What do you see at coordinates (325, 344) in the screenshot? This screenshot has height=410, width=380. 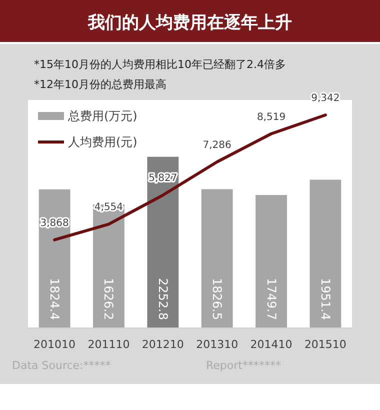 I see `x-tick-label: 201510` at bounding box center [325, 344].